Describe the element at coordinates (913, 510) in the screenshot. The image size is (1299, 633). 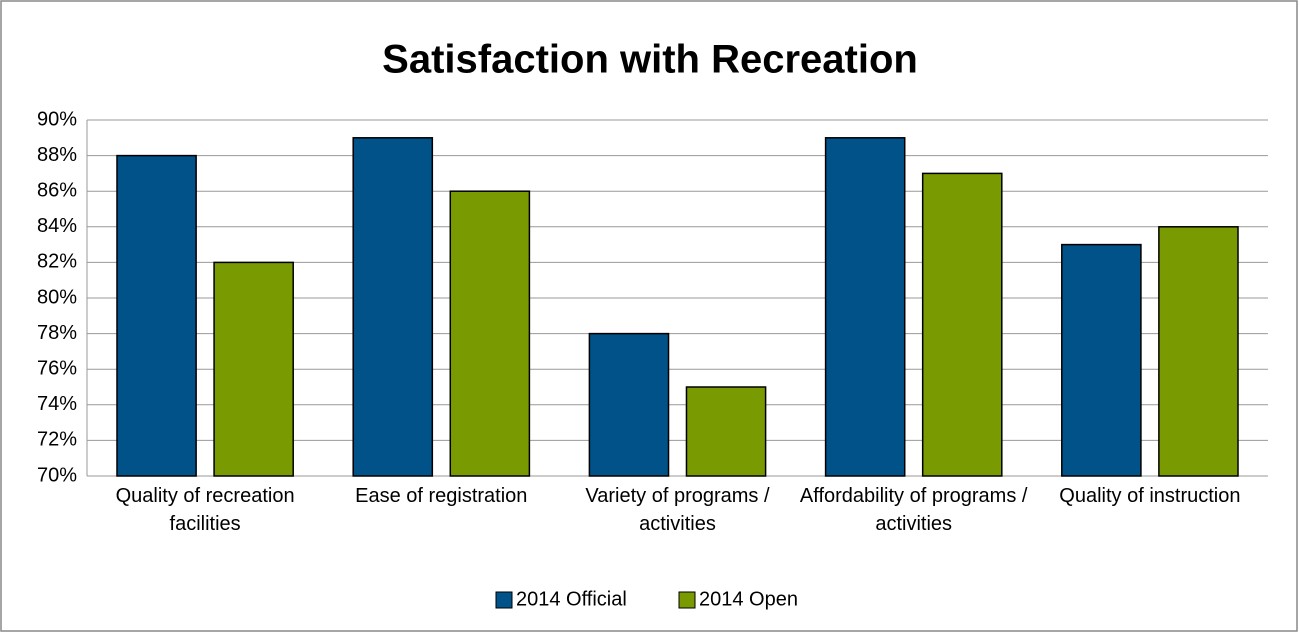
I see `x-tick-label: Affordability of programs / activities` at that location.